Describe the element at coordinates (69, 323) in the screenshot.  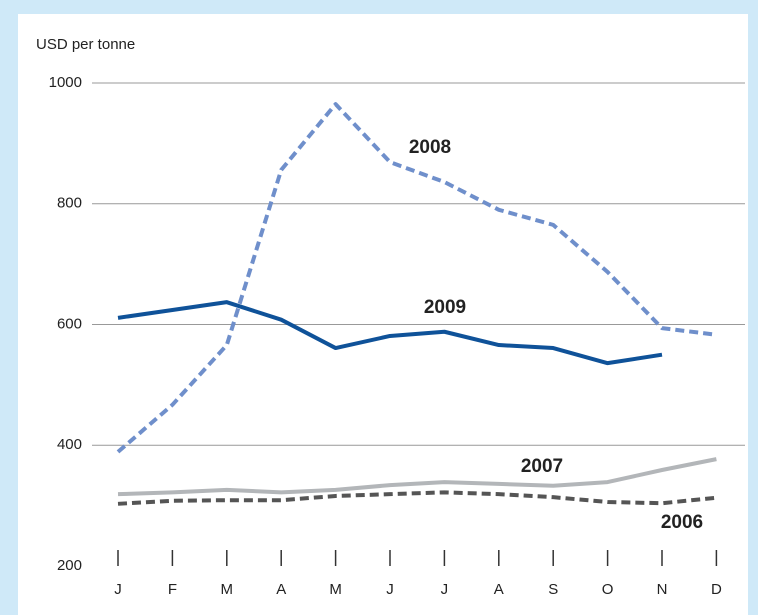
I see `y-tick-label: 600` at that location.